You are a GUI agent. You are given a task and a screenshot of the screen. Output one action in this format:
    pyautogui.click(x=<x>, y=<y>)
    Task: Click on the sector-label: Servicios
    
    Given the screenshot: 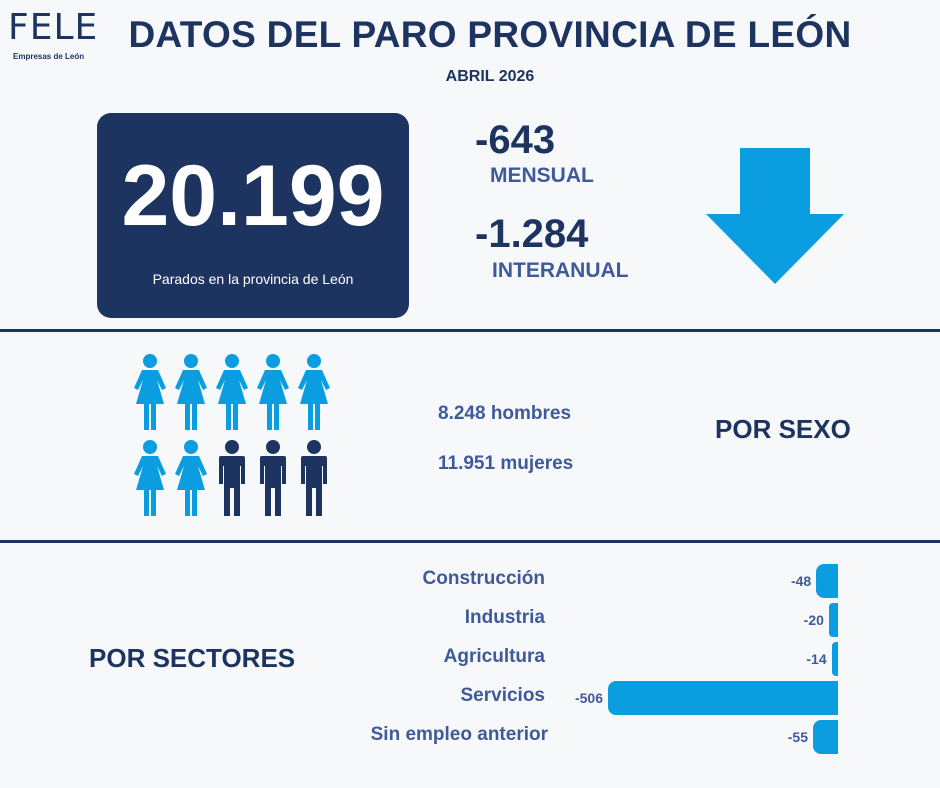 What is the action you would take?
    pyautogui.click(x=503, y=695)
    